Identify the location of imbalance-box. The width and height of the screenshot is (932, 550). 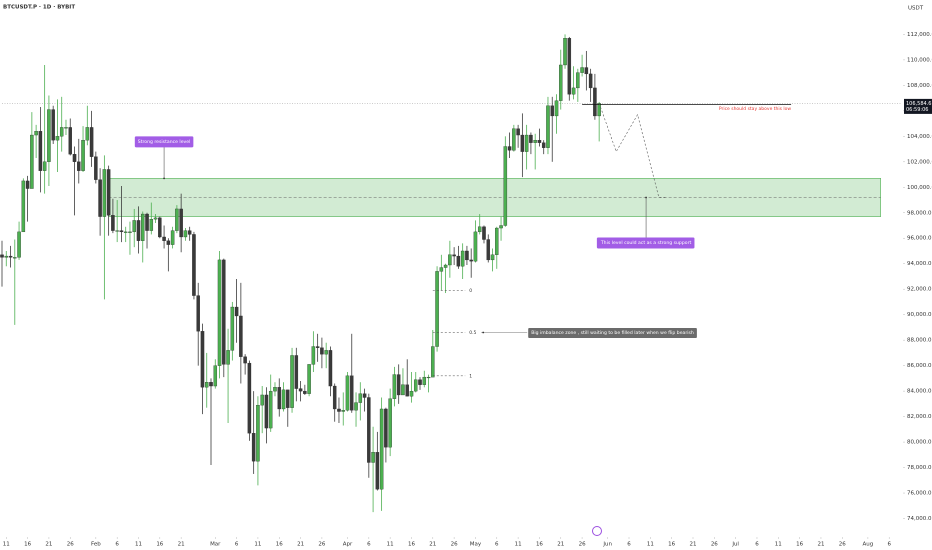
(612, 333).